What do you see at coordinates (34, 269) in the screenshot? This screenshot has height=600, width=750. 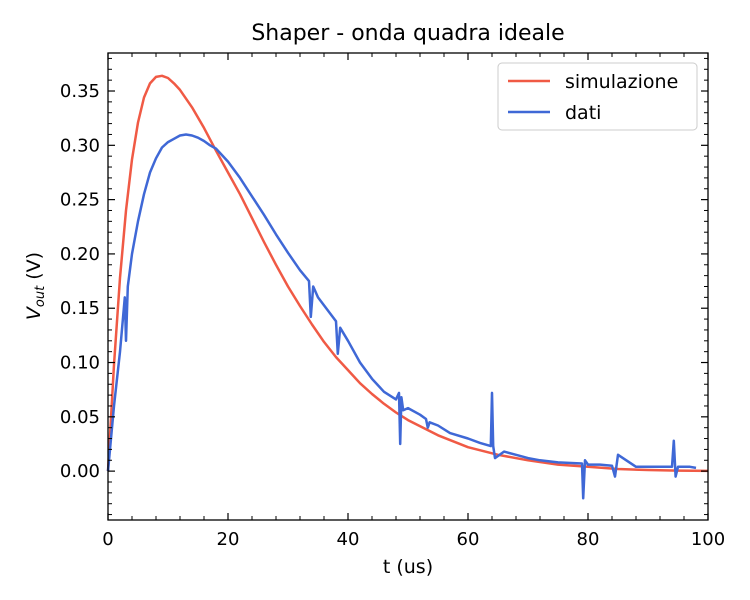 I see `y-axis-label-unit: (V)` at bounding box center [34, 269].